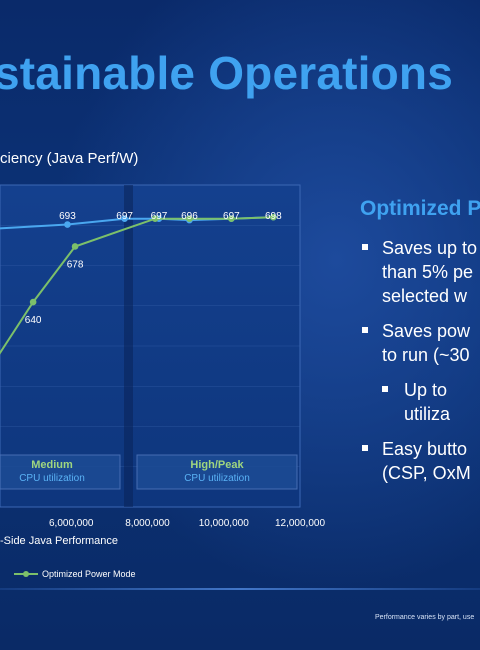 This screenshot has width=480, height=650. Describe the element at coordinates (147, 523) in the screenshot. I see `x-tick-label: 8,000,000` at that location.